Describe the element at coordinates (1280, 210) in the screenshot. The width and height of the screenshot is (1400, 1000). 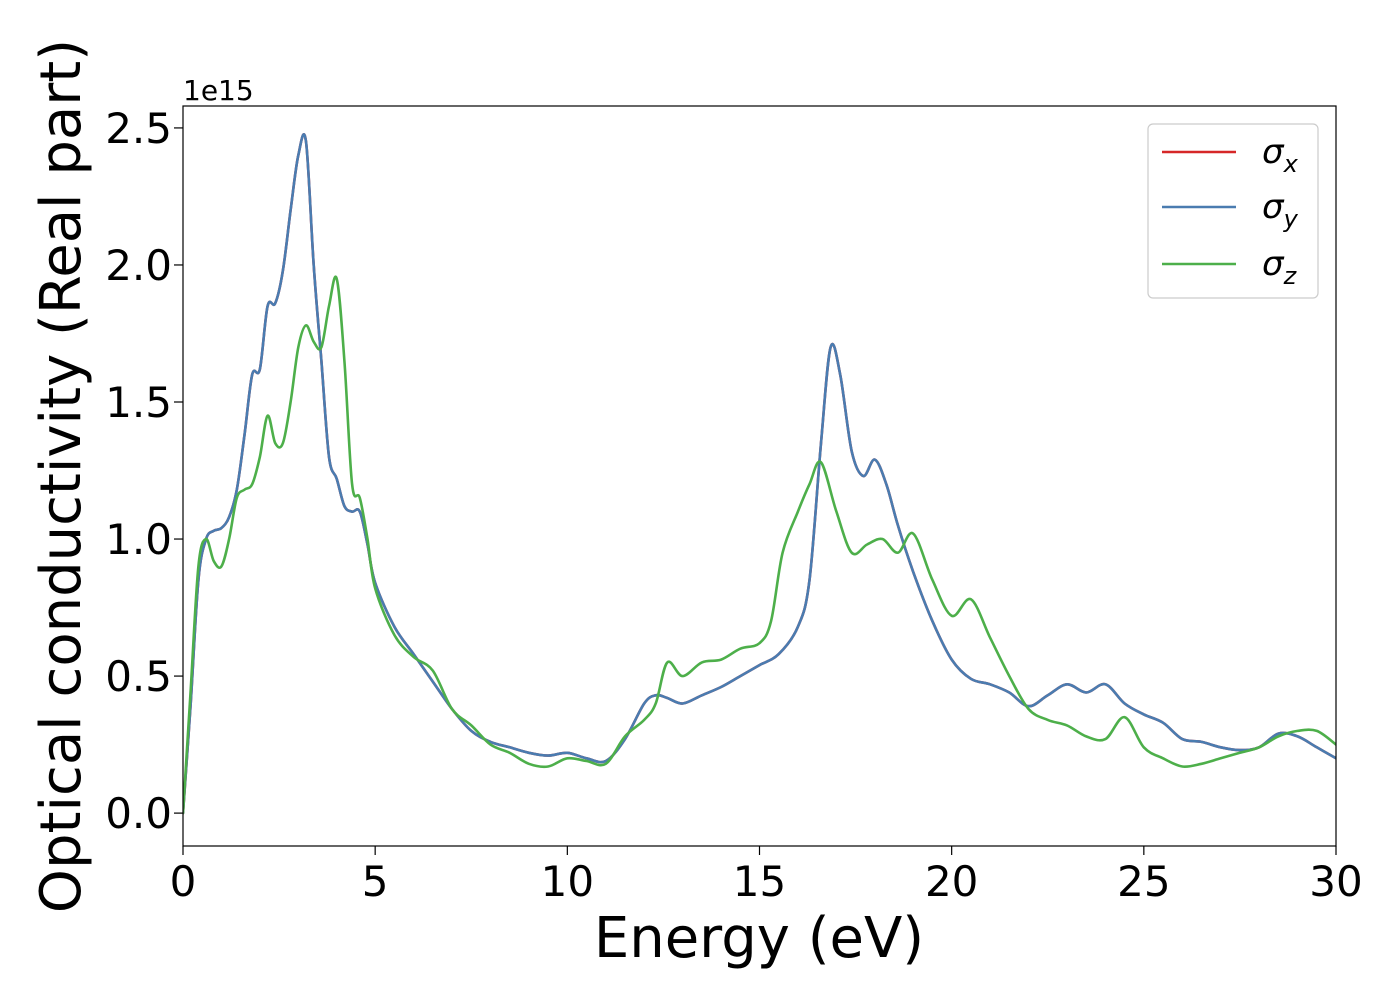
I see `legend-label-y: σy` at that location.